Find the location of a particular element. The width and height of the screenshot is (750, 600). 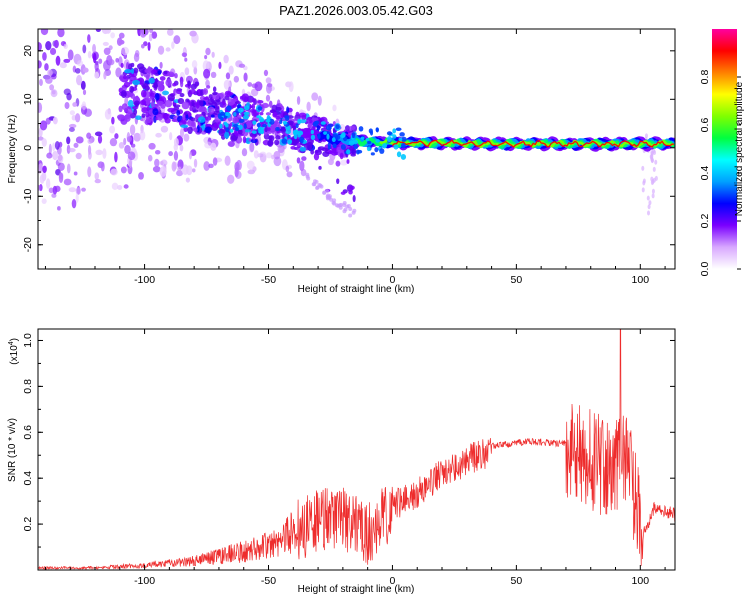

snr-x-tick-label: -50 is located at coordinates (268, 581).